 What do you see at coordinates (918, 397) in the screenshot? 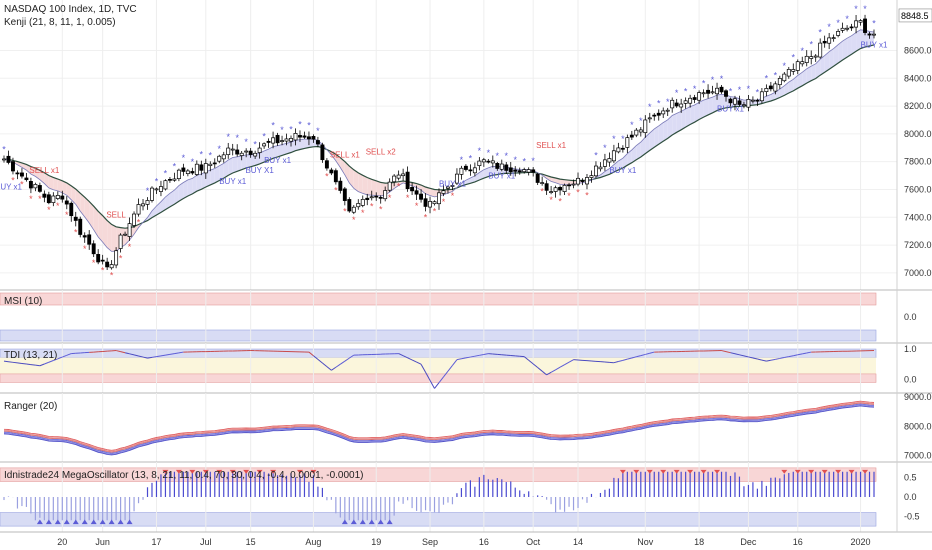
I see `ranger-y-tick-0: 9000.0` at bounding box center [918, 397].